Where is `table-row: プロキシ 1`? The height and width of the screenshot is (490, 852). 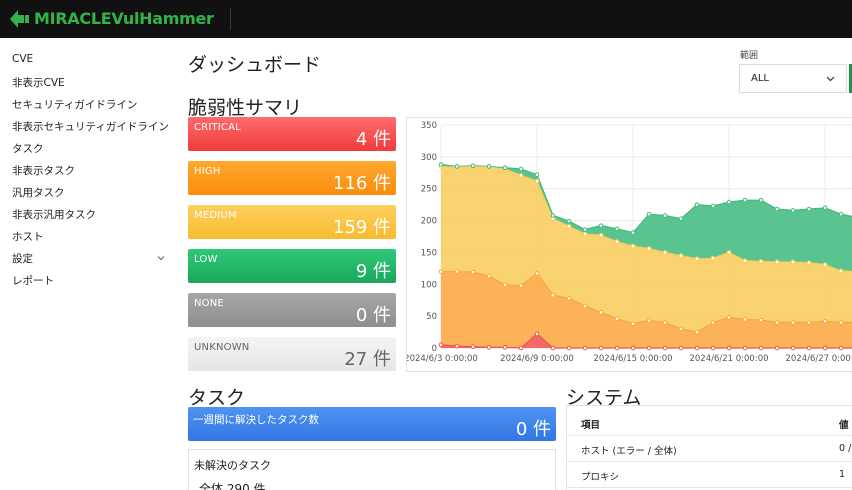 table-row: プロキシ 1 is located at coordinates (709, 475).